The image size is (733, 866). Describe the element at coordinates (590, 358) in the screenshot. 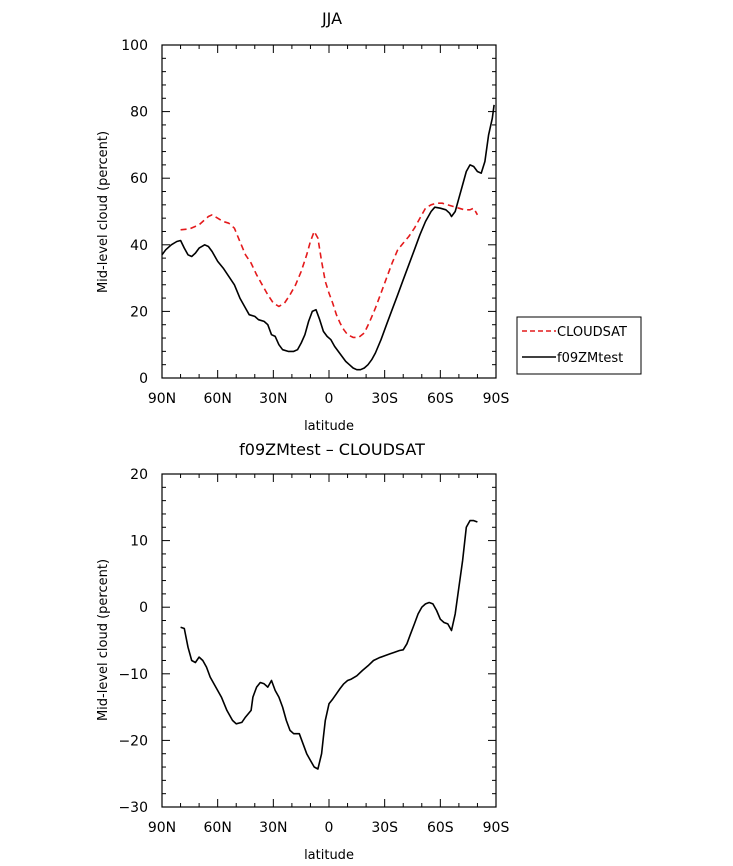

I see `legend-label-f09zmtest: f09ZMtest` at that location.